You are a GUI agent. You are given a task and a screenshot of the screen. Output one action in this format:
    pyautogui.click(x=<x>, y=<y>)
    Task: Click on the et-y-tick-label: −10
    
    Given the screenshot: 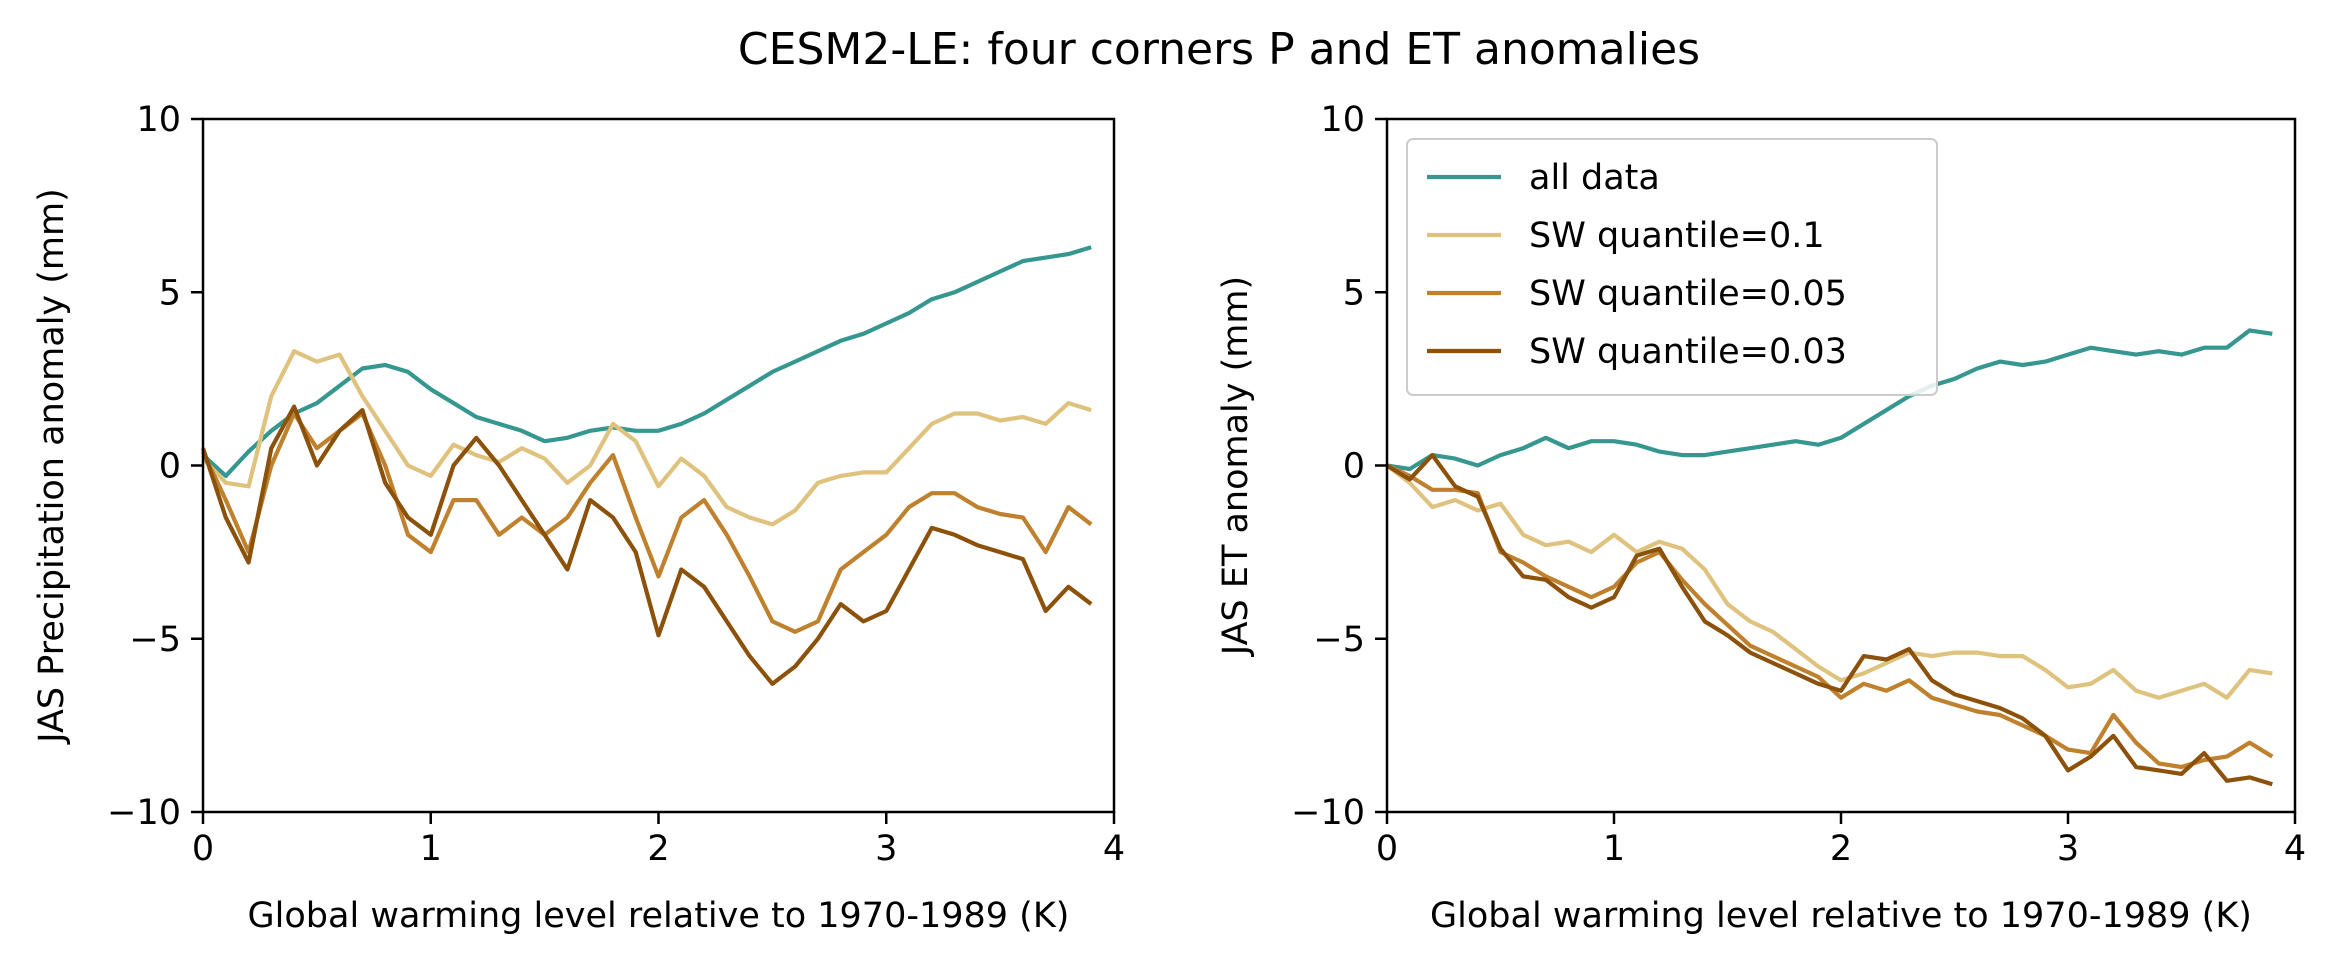 What is the action you would take?
    pyautogui.click(x=1328, y=813)
    